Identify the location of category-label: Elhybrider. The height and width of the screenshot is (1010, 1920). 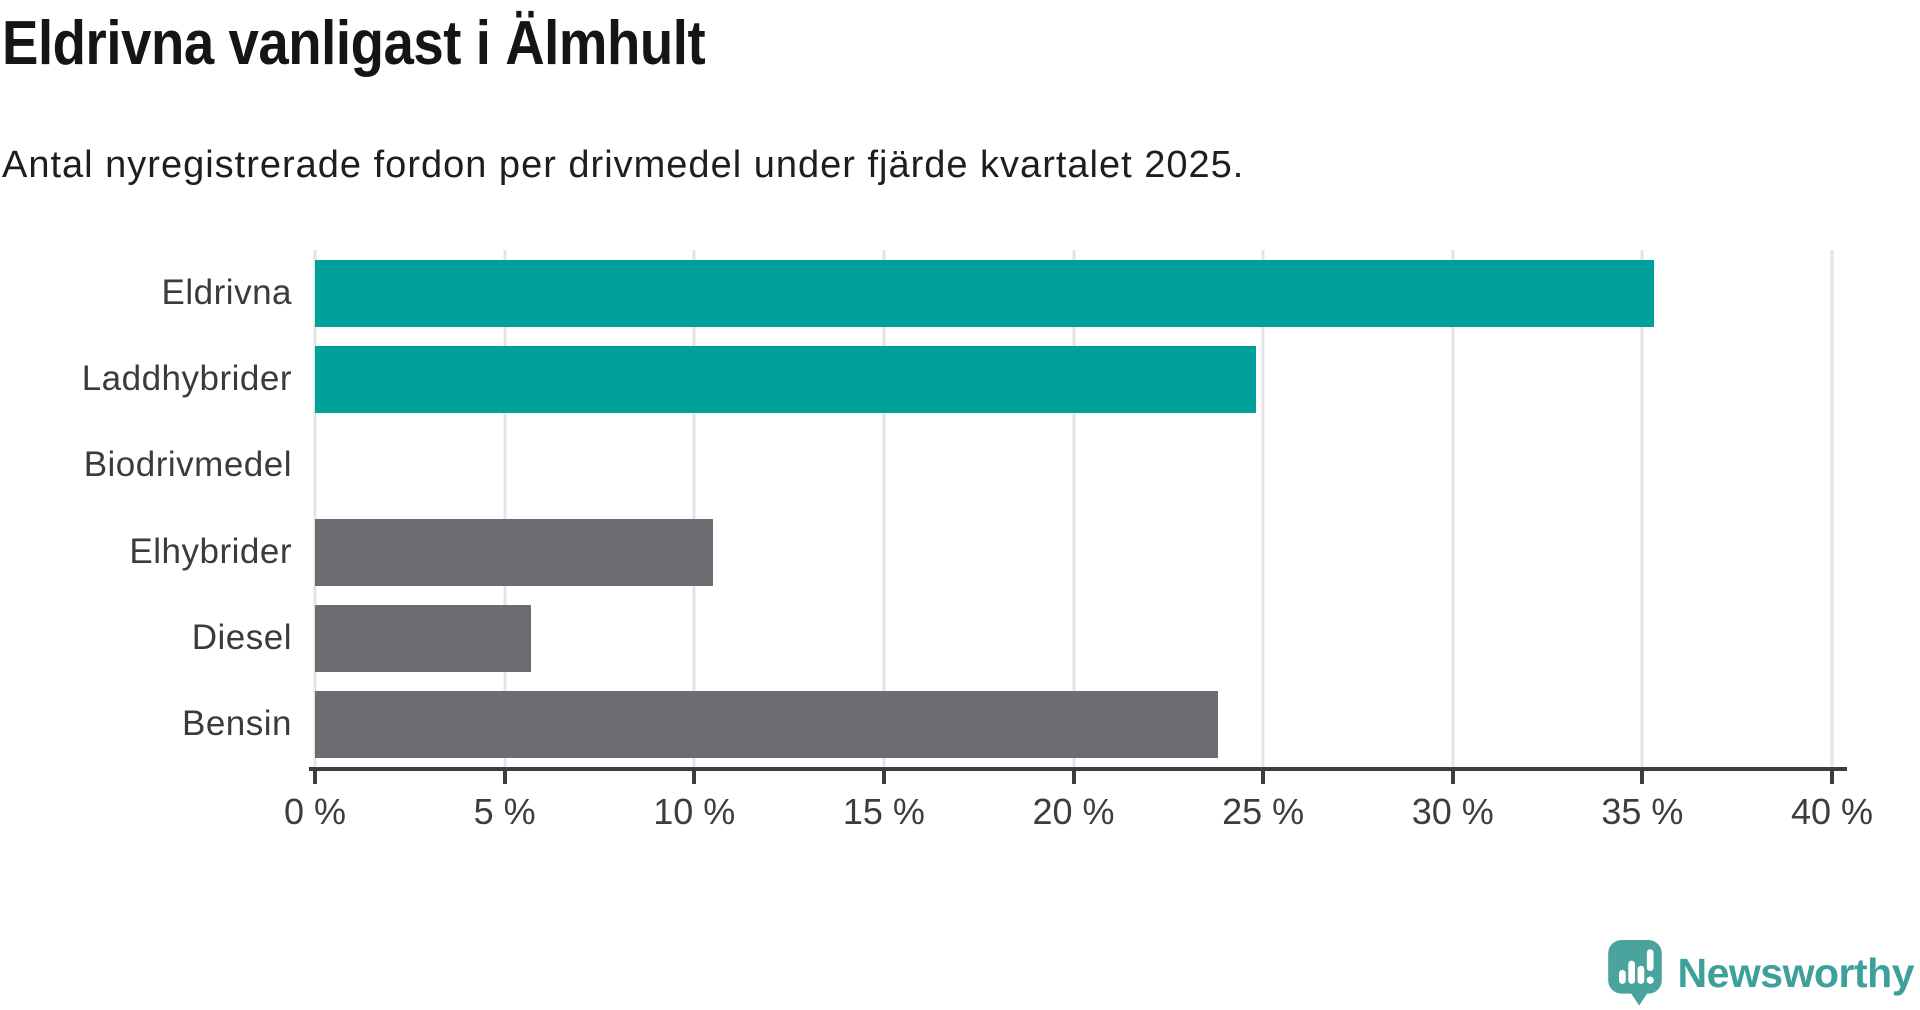
(210, 551).